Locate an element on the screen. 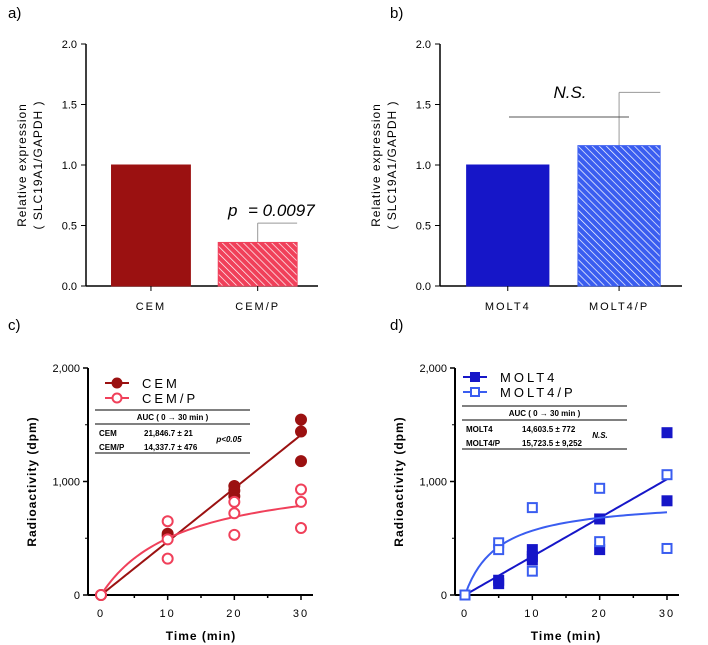  p-symbol: p is located at coordinates (232, 210).